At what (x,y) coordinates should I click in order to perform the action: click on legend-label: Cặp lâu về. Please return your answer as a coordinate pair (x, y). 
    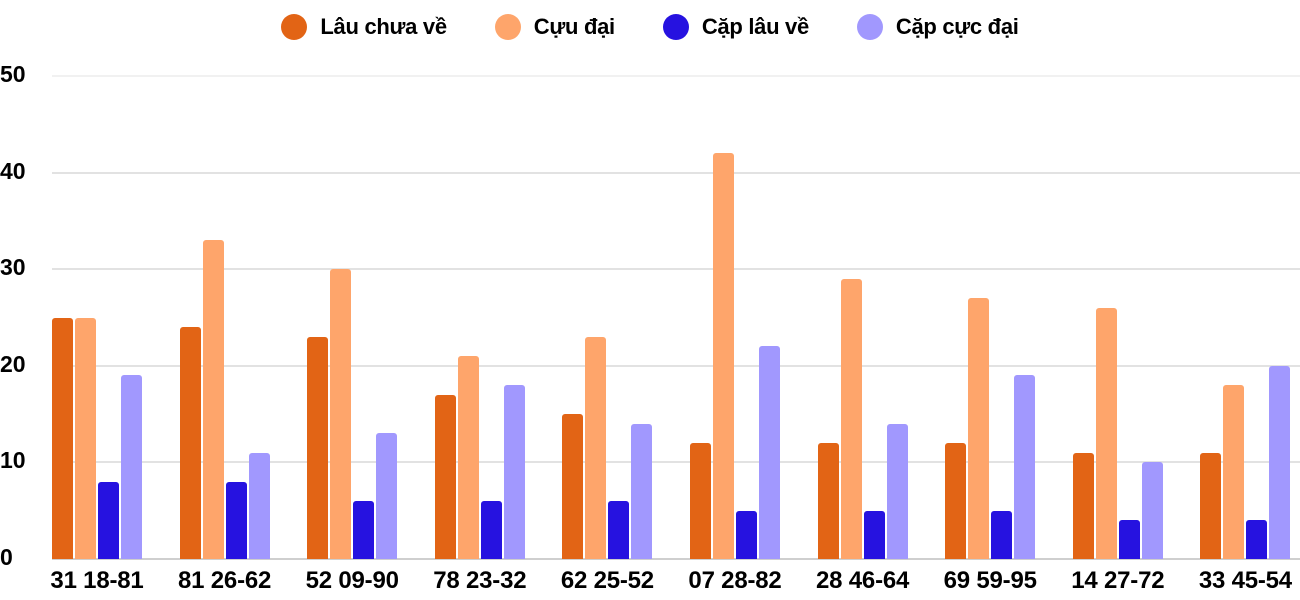
    Looking at the image, I should click on (755, 26).